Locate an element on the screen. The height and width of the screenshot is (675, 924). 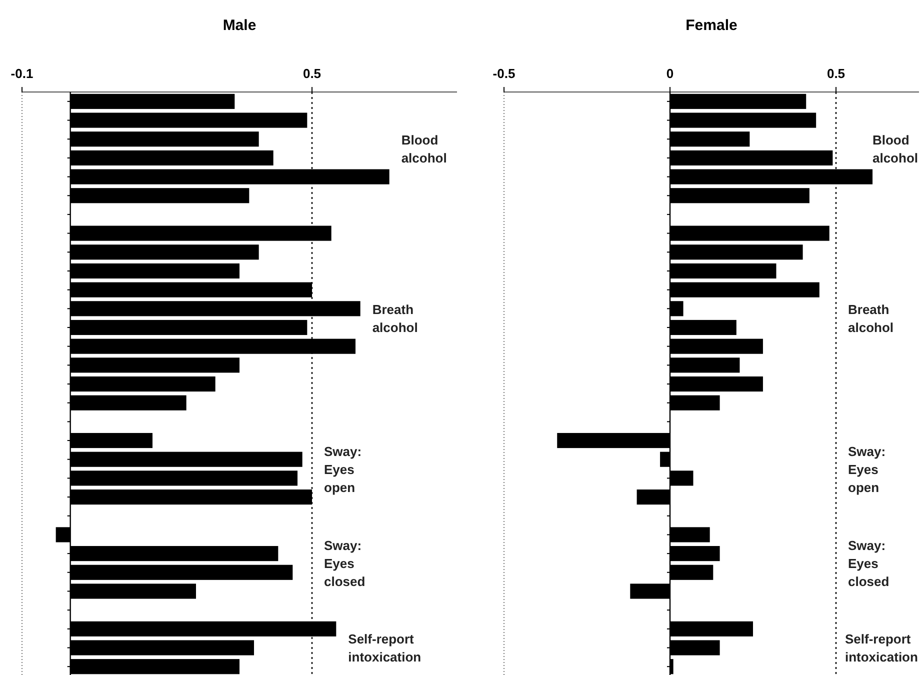
chart-title: Female is located at coordinates (712, 25).